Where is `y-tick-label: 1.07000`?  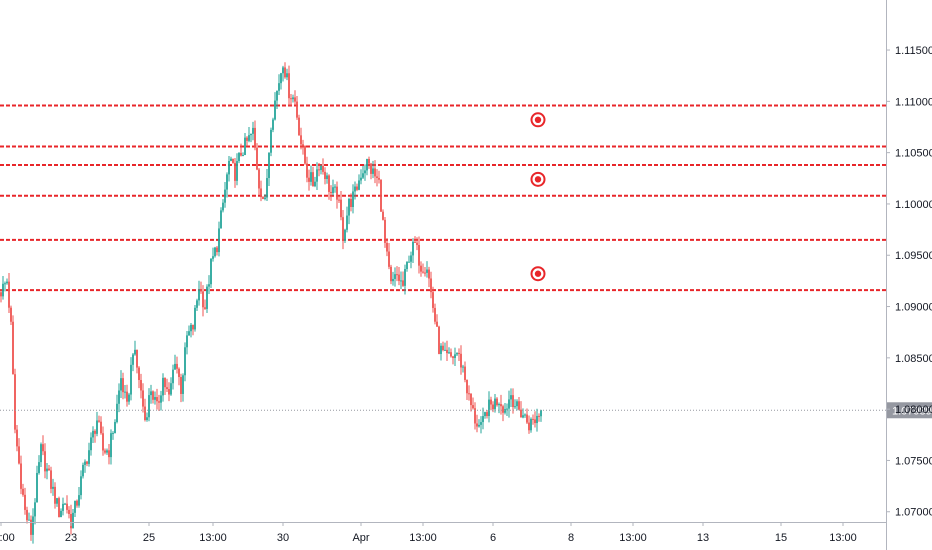
y-tick-label: 1.07000 is located at coordinates (913, 513).